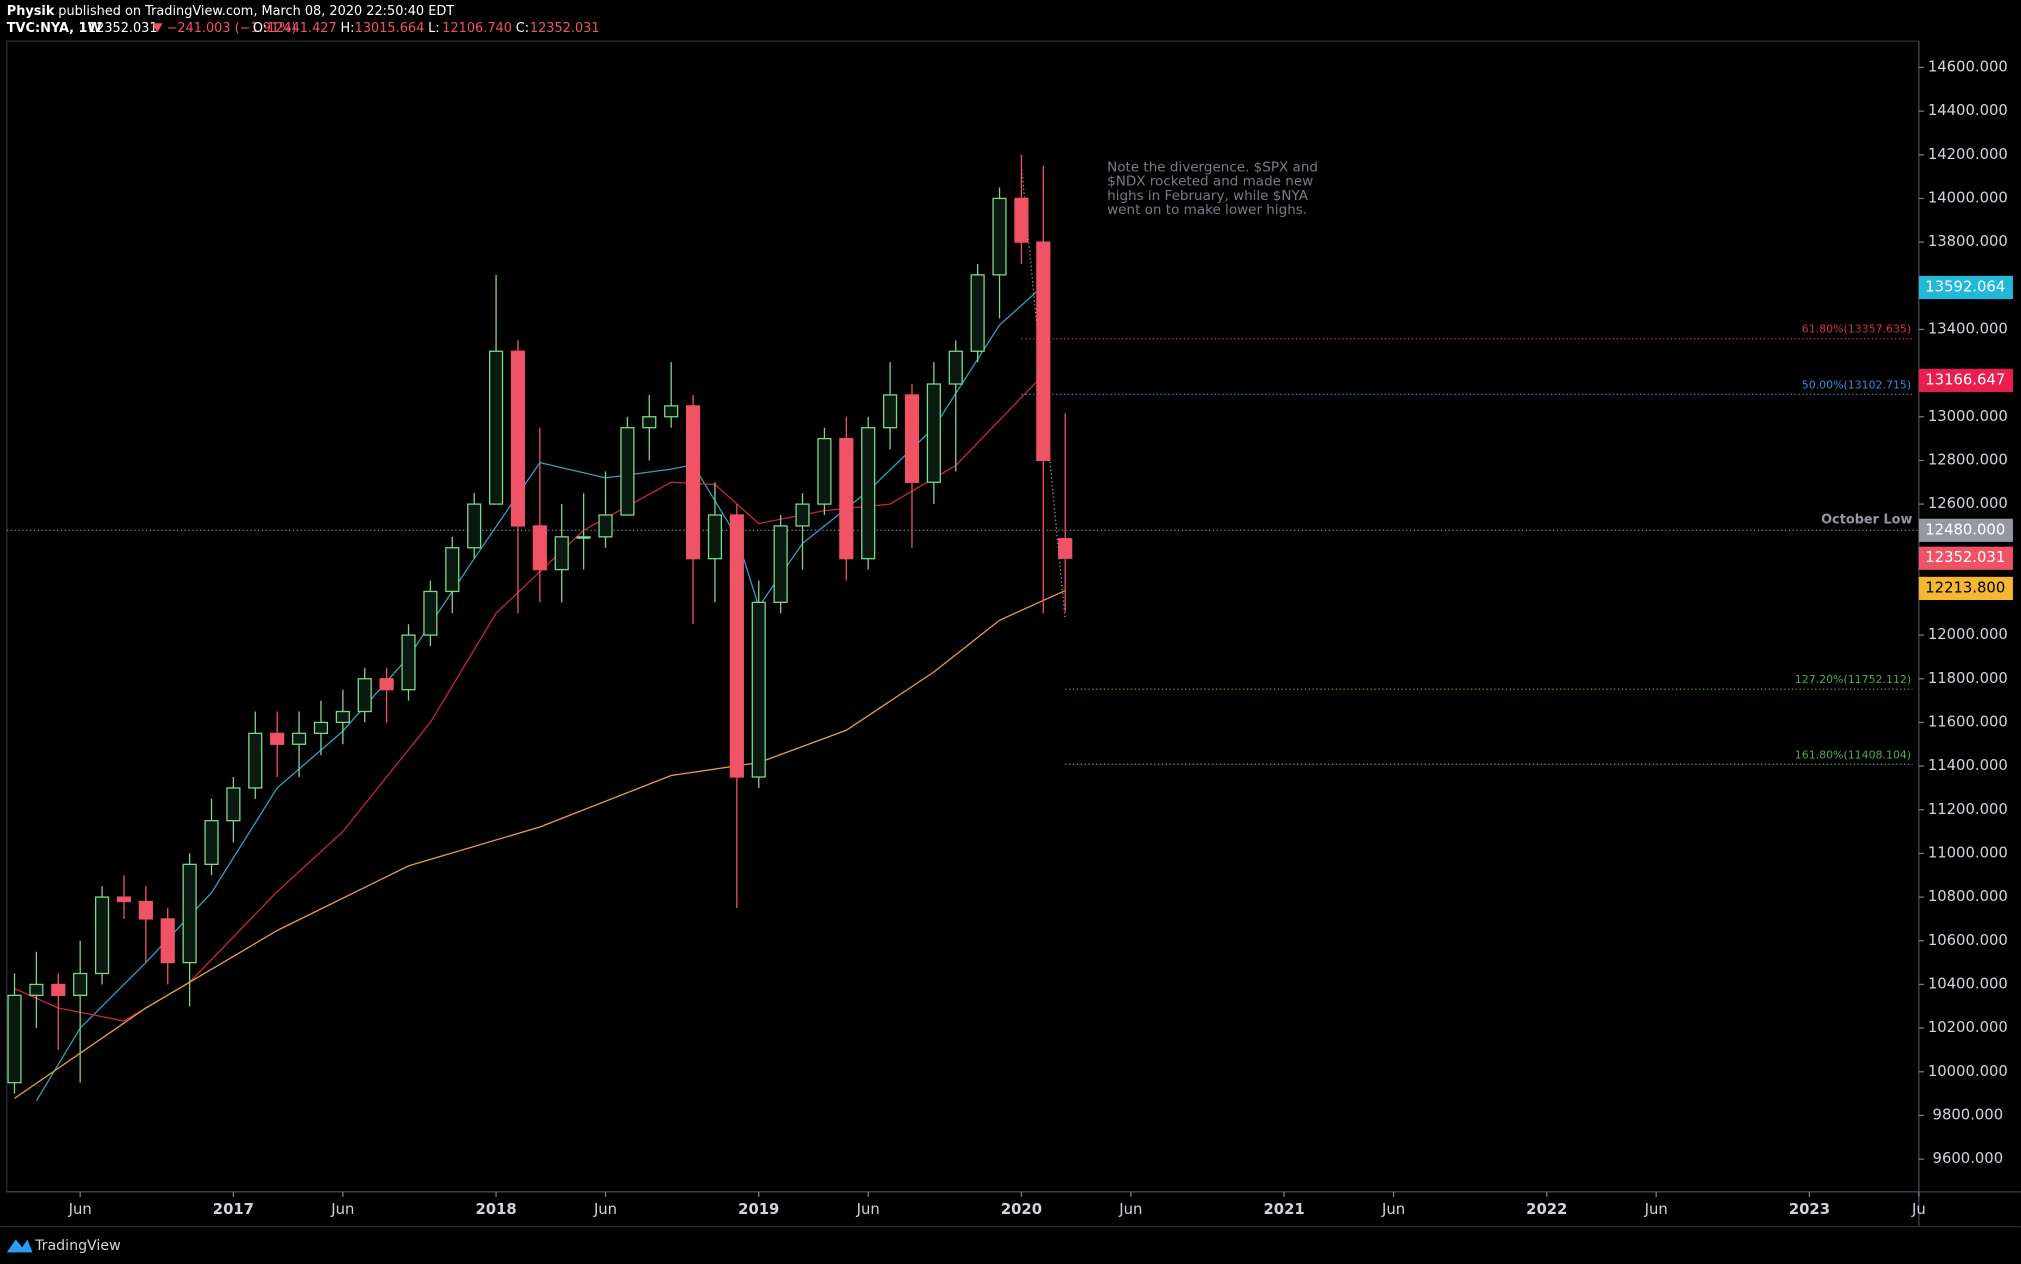  Describe the element at coordinates (1968, 1027) in the screenshot. I see `y-tick-label: 10200.000` at that location.